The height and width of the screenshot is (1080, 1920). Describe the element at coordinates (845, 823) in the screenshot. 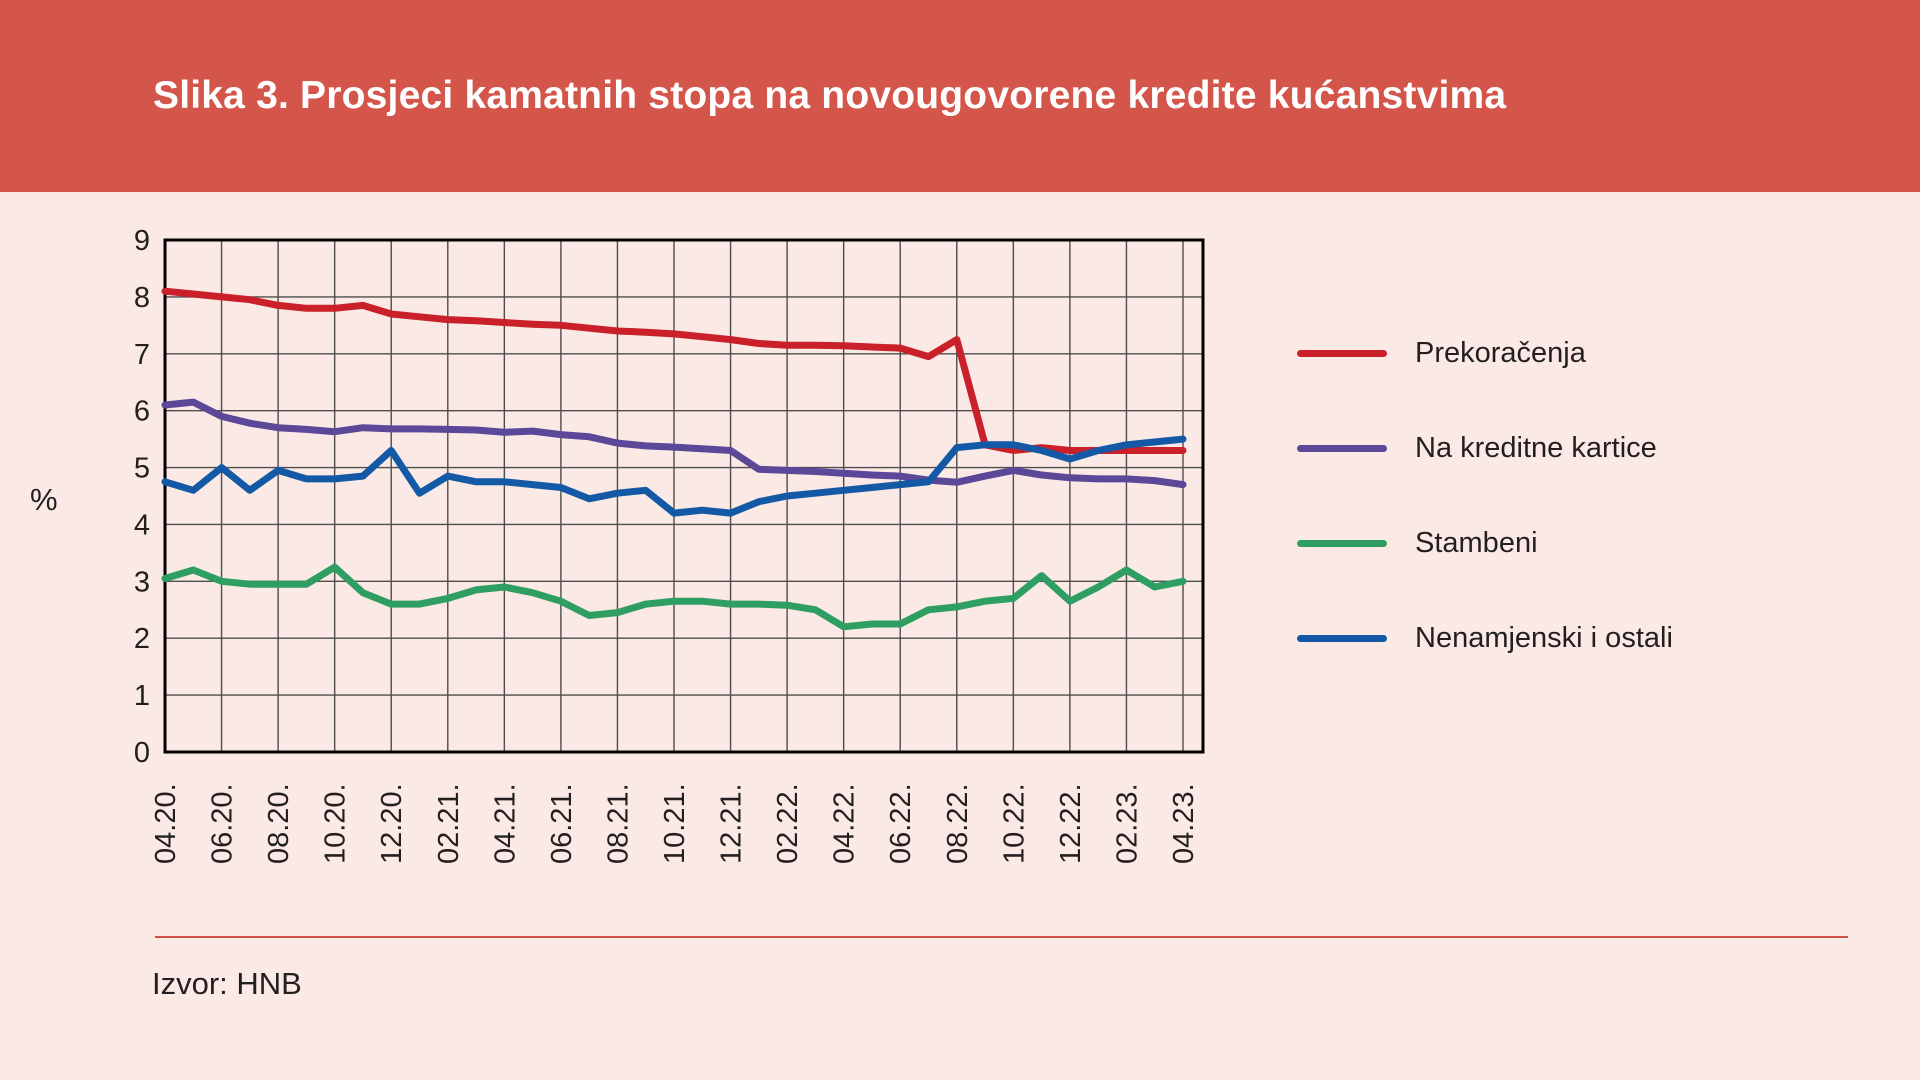

I see `x-tick-label: 04.22.` at that location.